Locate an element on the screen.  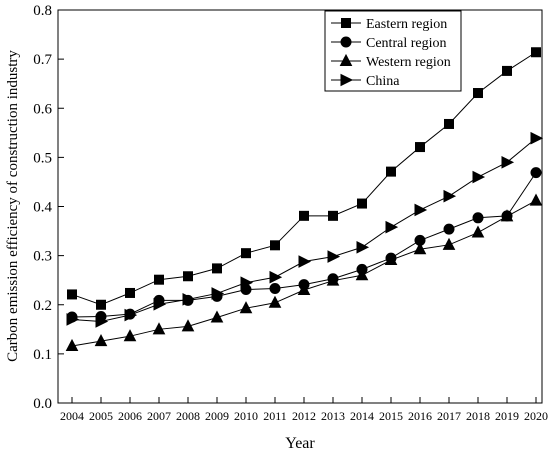
y-tick-label: 0.7 is located at coordinates (42, 60).